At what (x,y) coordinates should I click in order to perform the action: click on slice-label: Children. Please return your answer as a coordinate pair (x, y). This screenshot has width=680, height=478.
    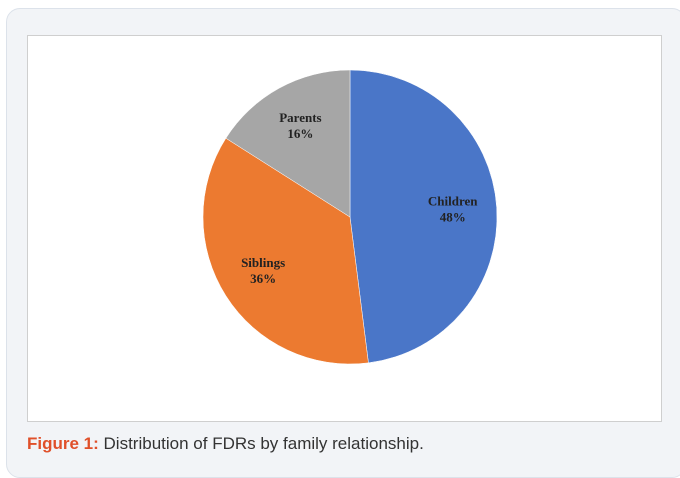
    Looking at the image, I should click on (453, 201).